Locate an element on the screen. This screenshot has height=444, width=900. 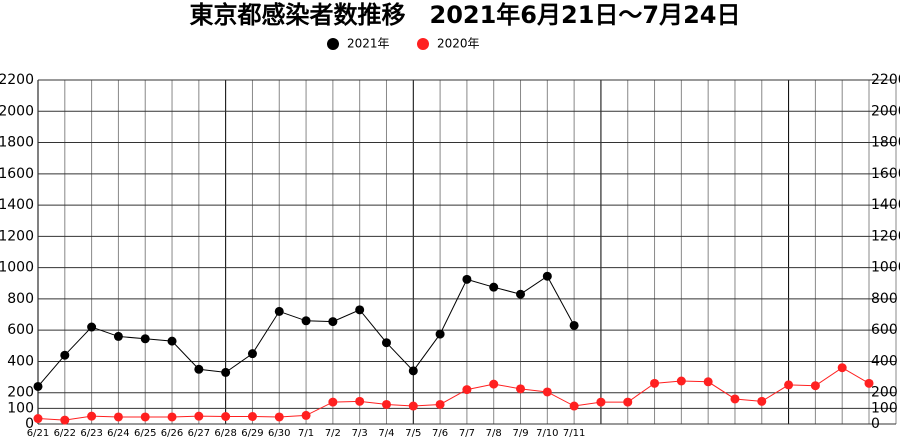
y-tick-label-right: 1400 is located at coordinates (885, 205).